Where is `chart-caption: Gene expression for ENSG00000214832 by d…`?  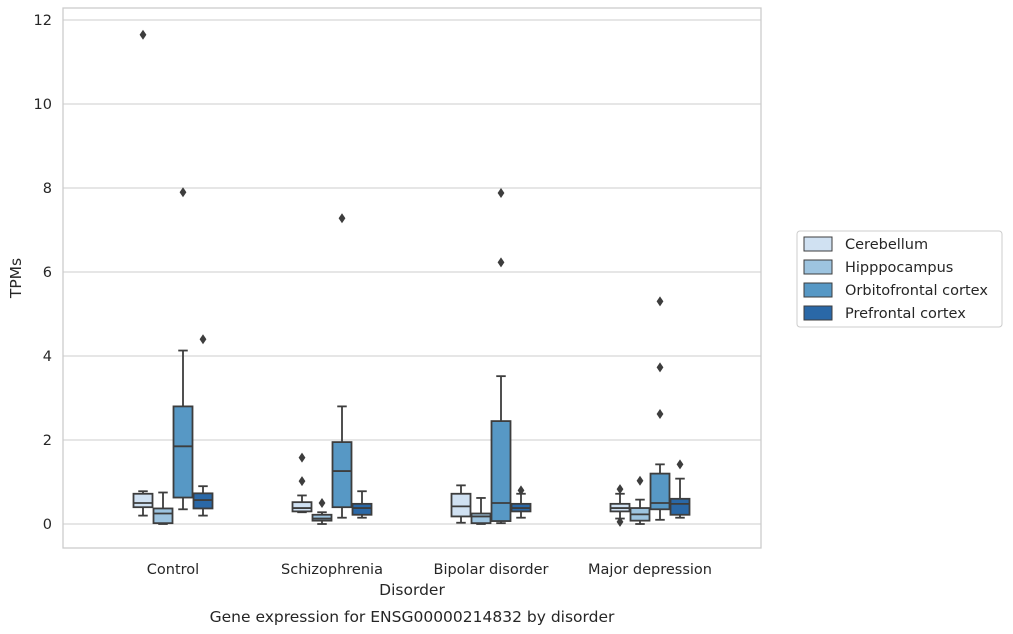 chart-caption: Gene expression for ENSG00000214832 by d… is located at coordinates (412, 617).